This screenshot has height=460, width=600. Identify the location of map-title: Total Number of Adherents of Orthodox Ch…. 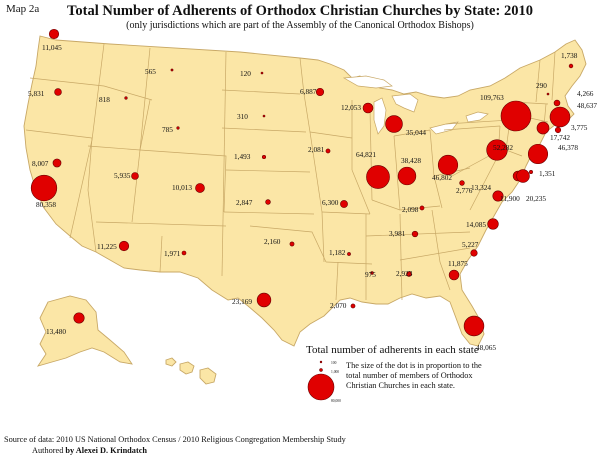
(300, 11).